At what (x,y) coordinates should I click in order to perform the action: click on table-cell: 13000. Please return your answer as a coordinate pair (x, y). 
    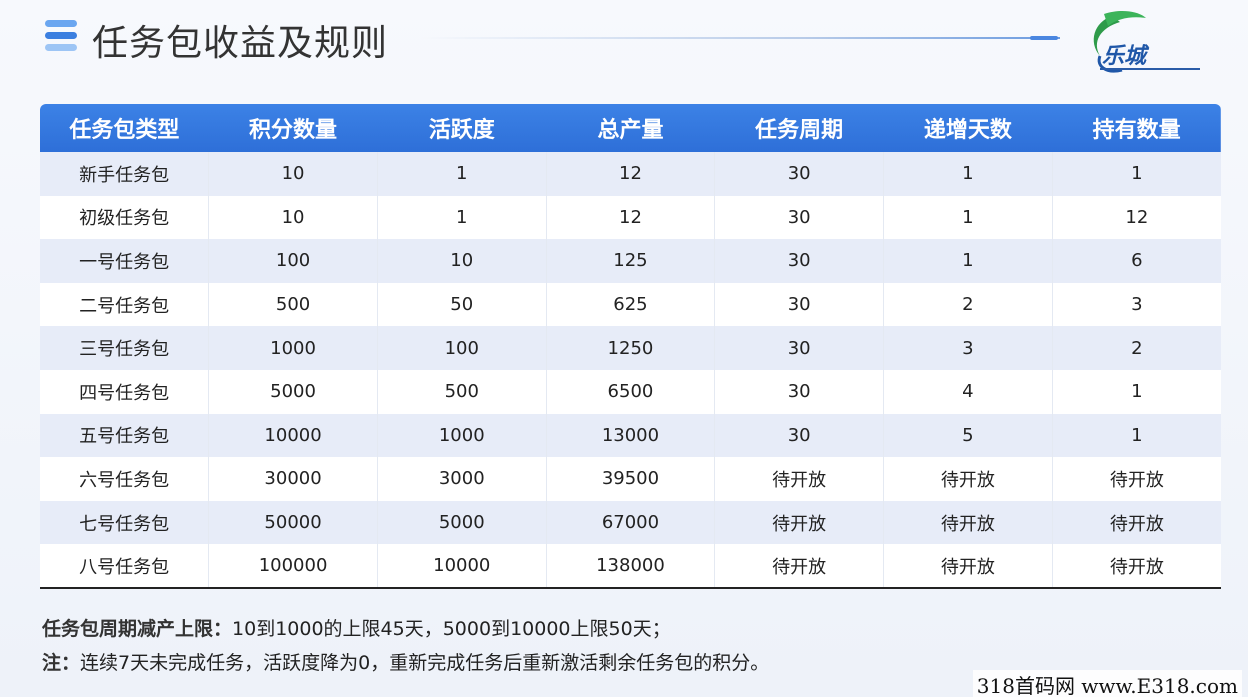
    Looking at the image, I should click on (631, 435).